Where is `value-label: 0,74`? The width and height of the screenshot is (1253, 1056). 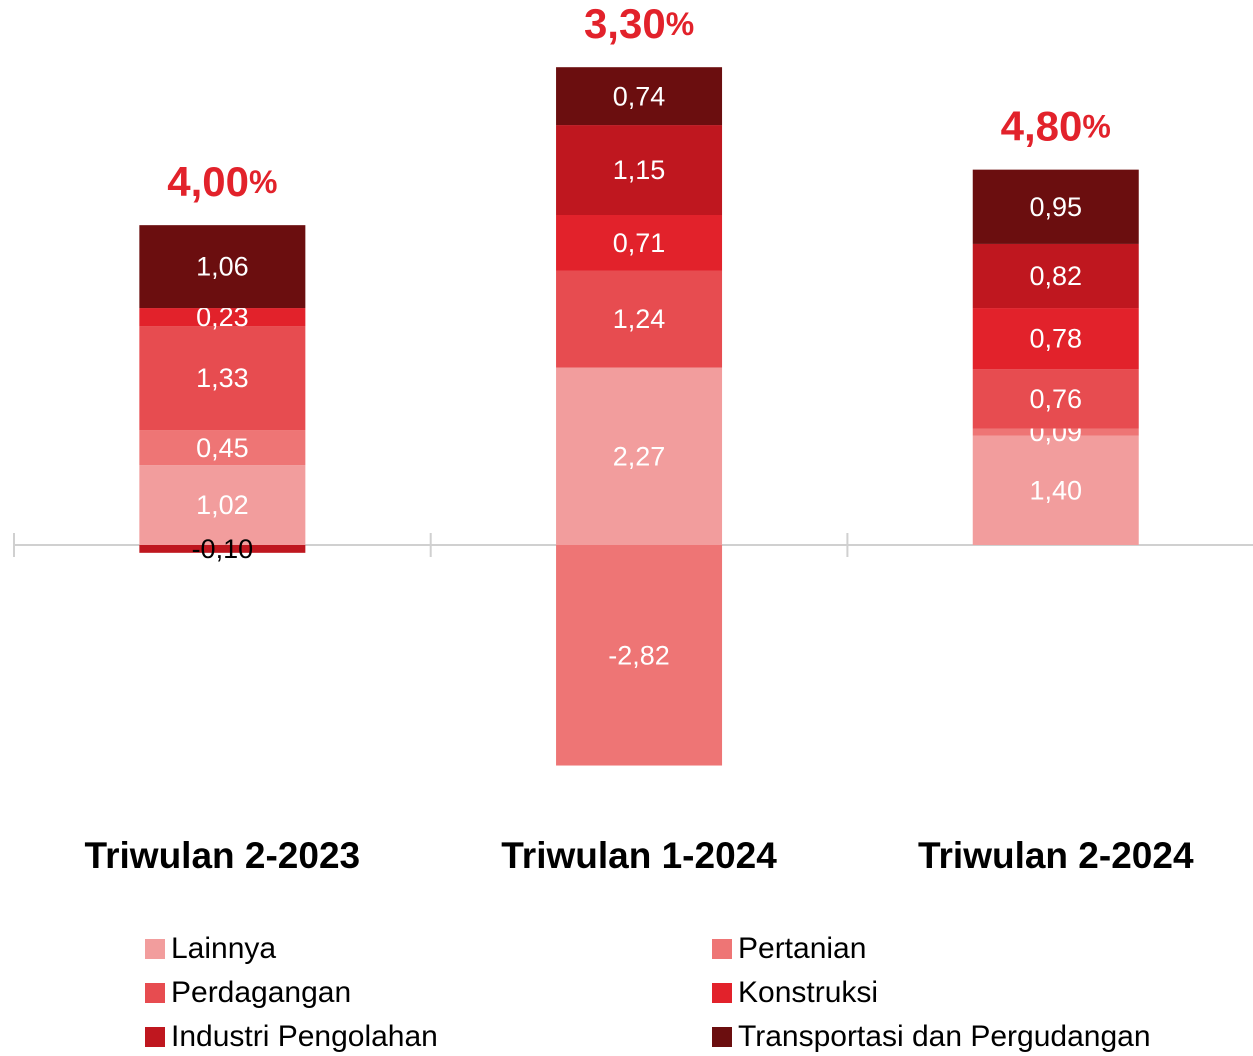
value-label: 0,74 is located at coordinates (639, 96).